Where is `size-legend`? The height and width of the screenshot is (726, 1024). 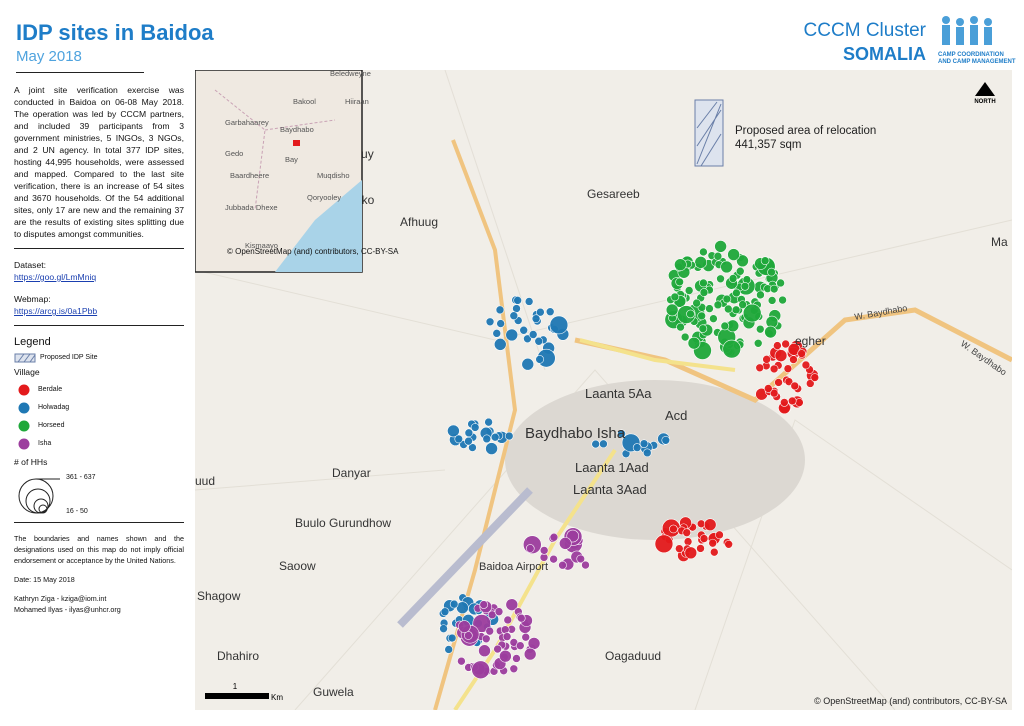 size-legend is located at coordinates (39, 496).